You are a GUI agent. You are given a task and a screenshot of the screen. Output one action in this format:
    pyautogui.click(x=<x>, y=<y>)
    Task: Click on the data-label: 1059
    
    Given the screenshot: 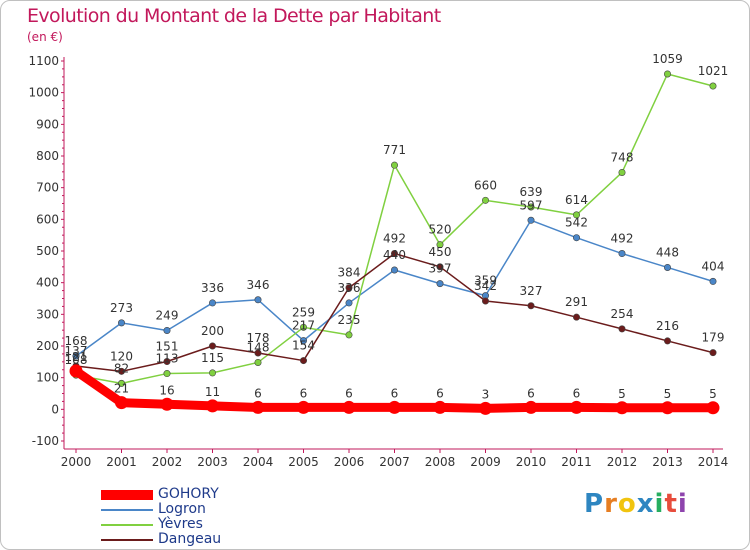 What is the action you would take?
    pyautogui.click(x=667, y=59)
    